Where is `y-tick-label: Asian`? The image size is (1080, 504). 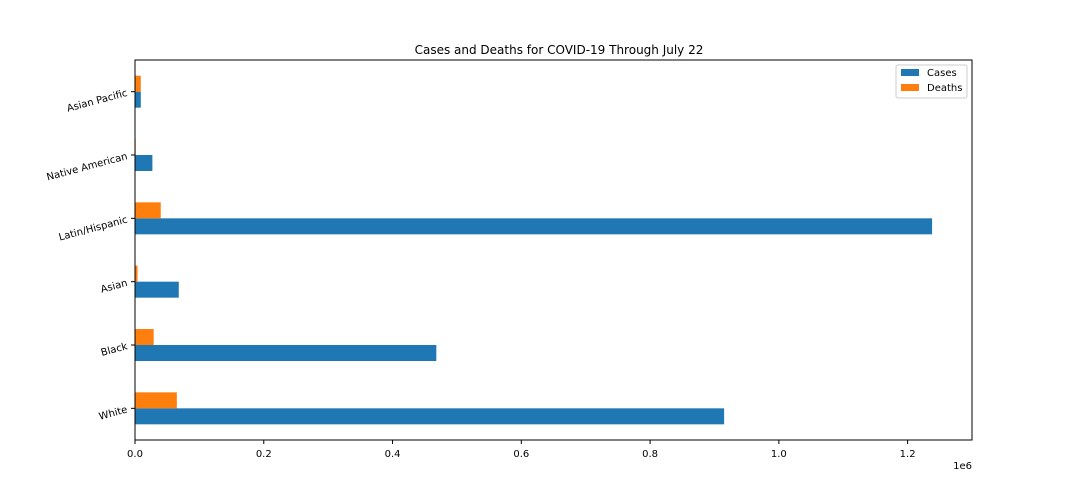 y-tick-label: Asian is located at coordinates (114, 287).